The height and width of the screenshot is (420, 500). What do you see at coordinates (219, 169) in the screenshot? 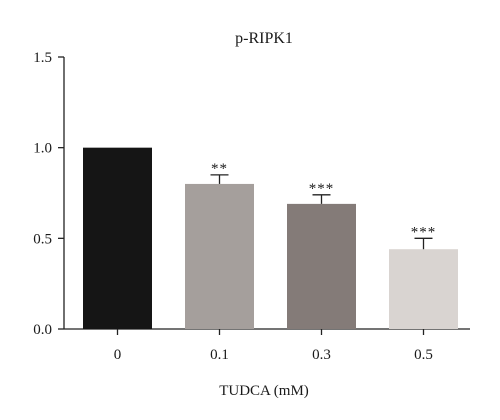
I see `significance-label: **` at bounding box center [219, 169].